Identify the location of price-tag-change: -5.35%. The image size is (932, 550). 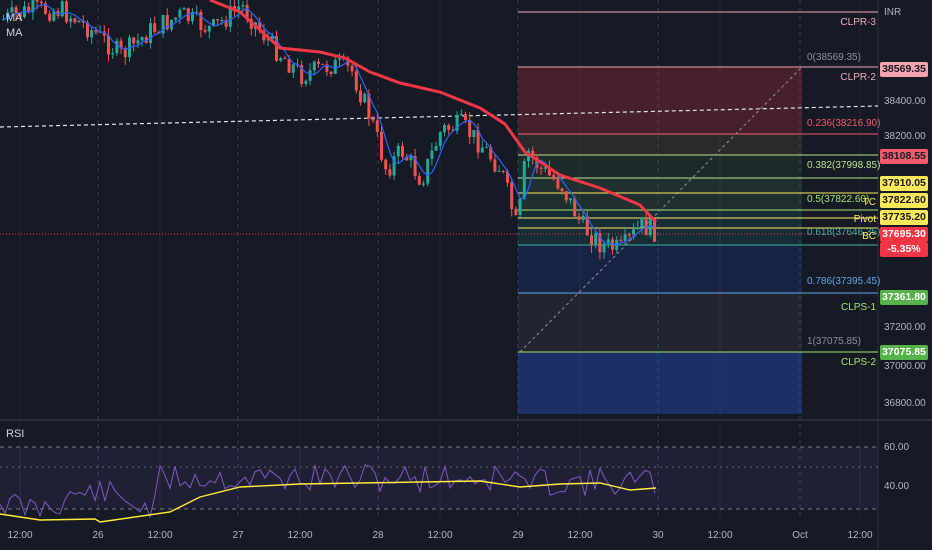
(904, 249).